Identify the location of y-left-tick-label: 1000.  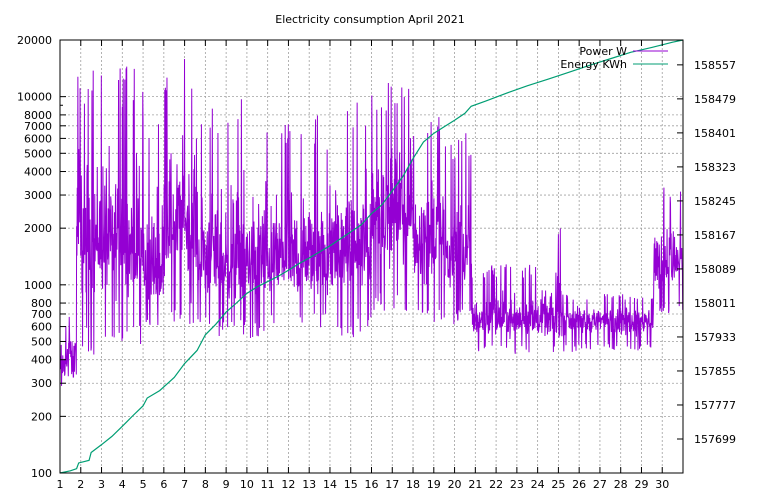
(38, 285).